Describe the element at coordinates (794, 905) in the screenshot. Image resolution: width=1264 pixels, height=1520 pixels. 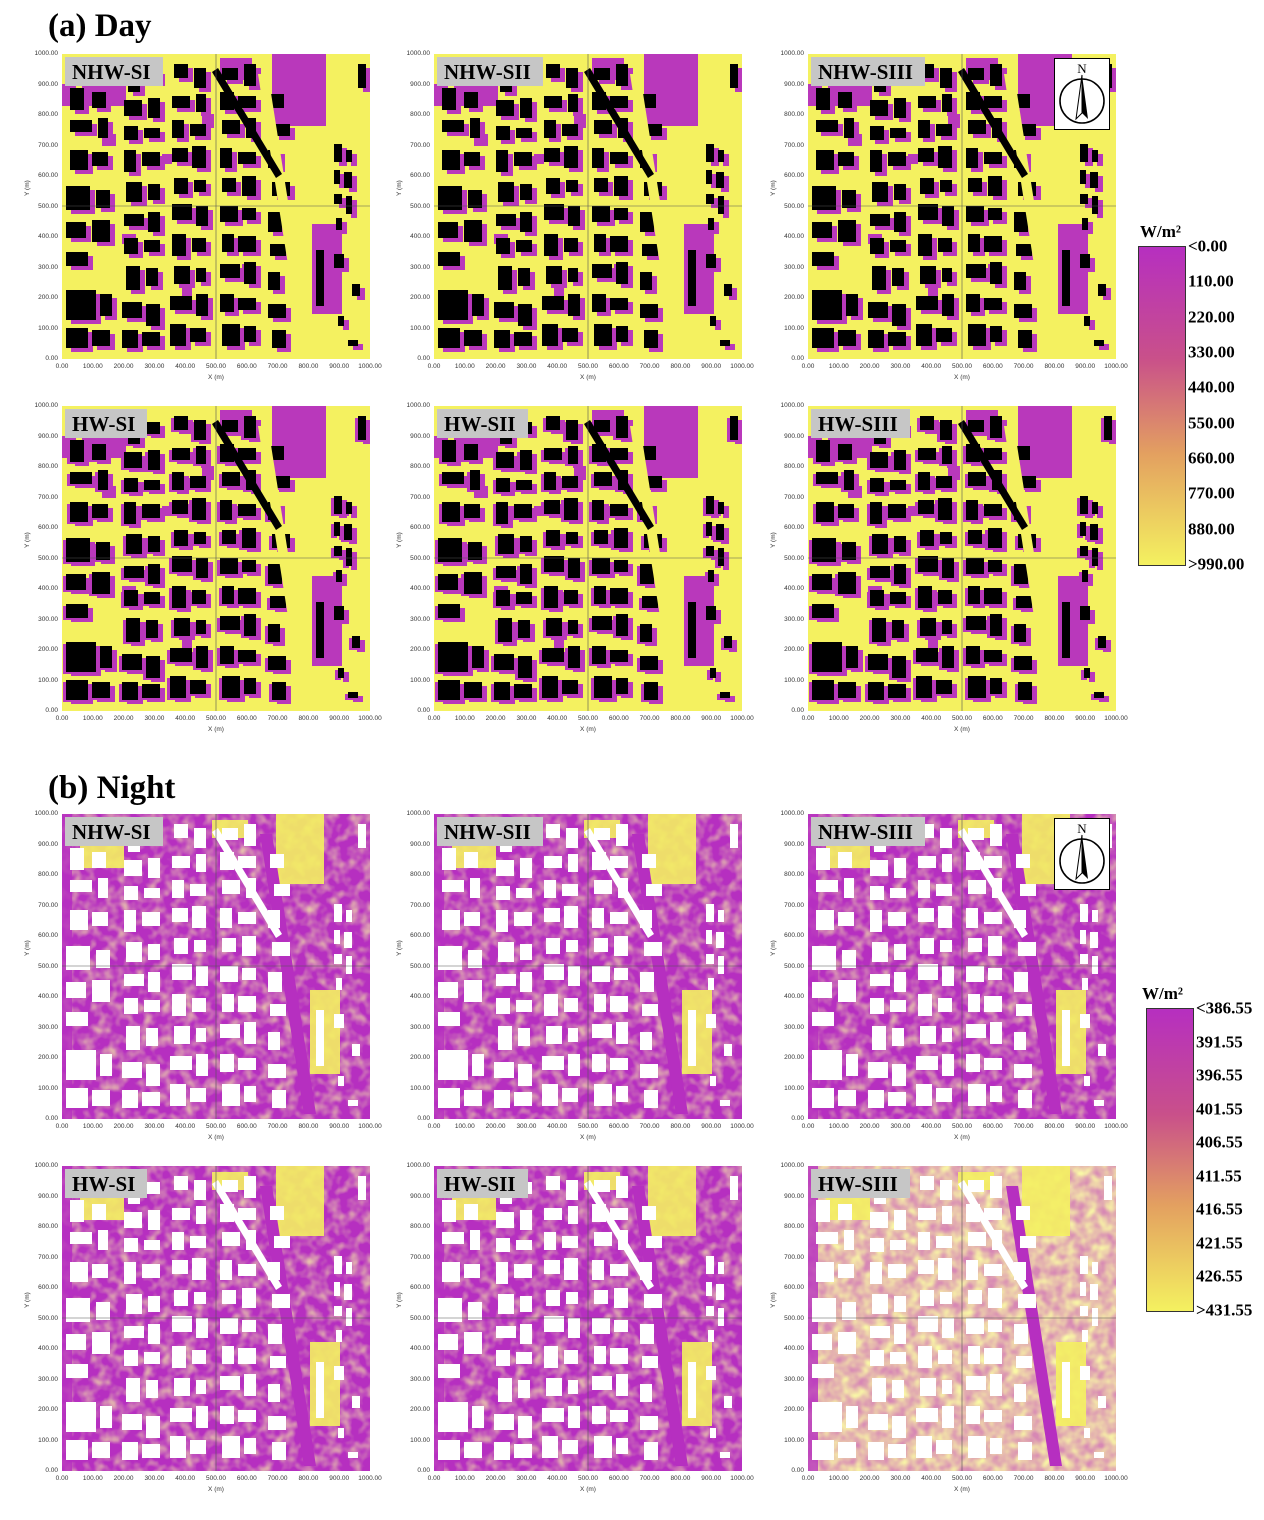
I see `y-tick-label: 700.00` at that location.